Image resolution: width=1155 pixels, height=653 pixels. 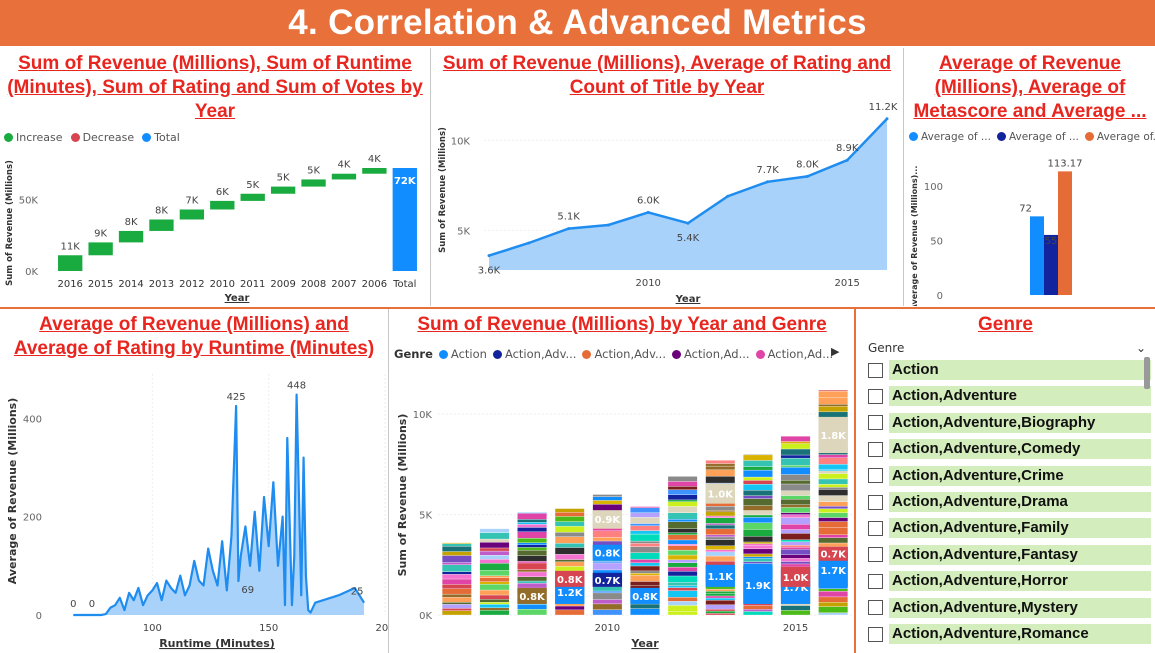 What do you see at coordinates (161, 225) in the screenshot?
I see `waterfall-bar` at bounding box center [161, 225].